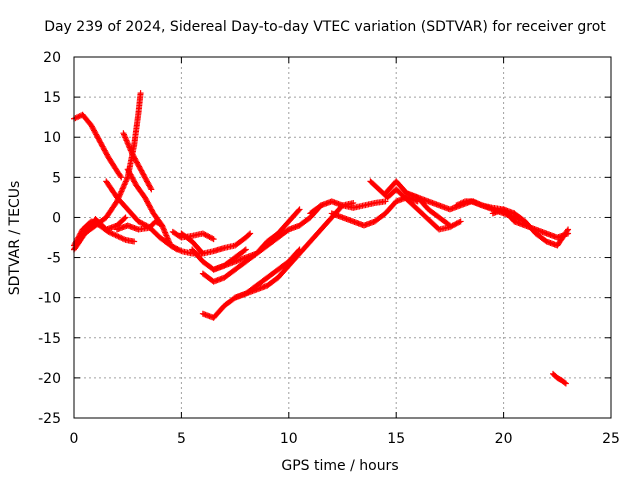 Image resolution: width=640 pixels, height=480 pixels. Describe the element at coordinates (74, 439) in the screenshot. I see `x-tick-label: 0` at that location.